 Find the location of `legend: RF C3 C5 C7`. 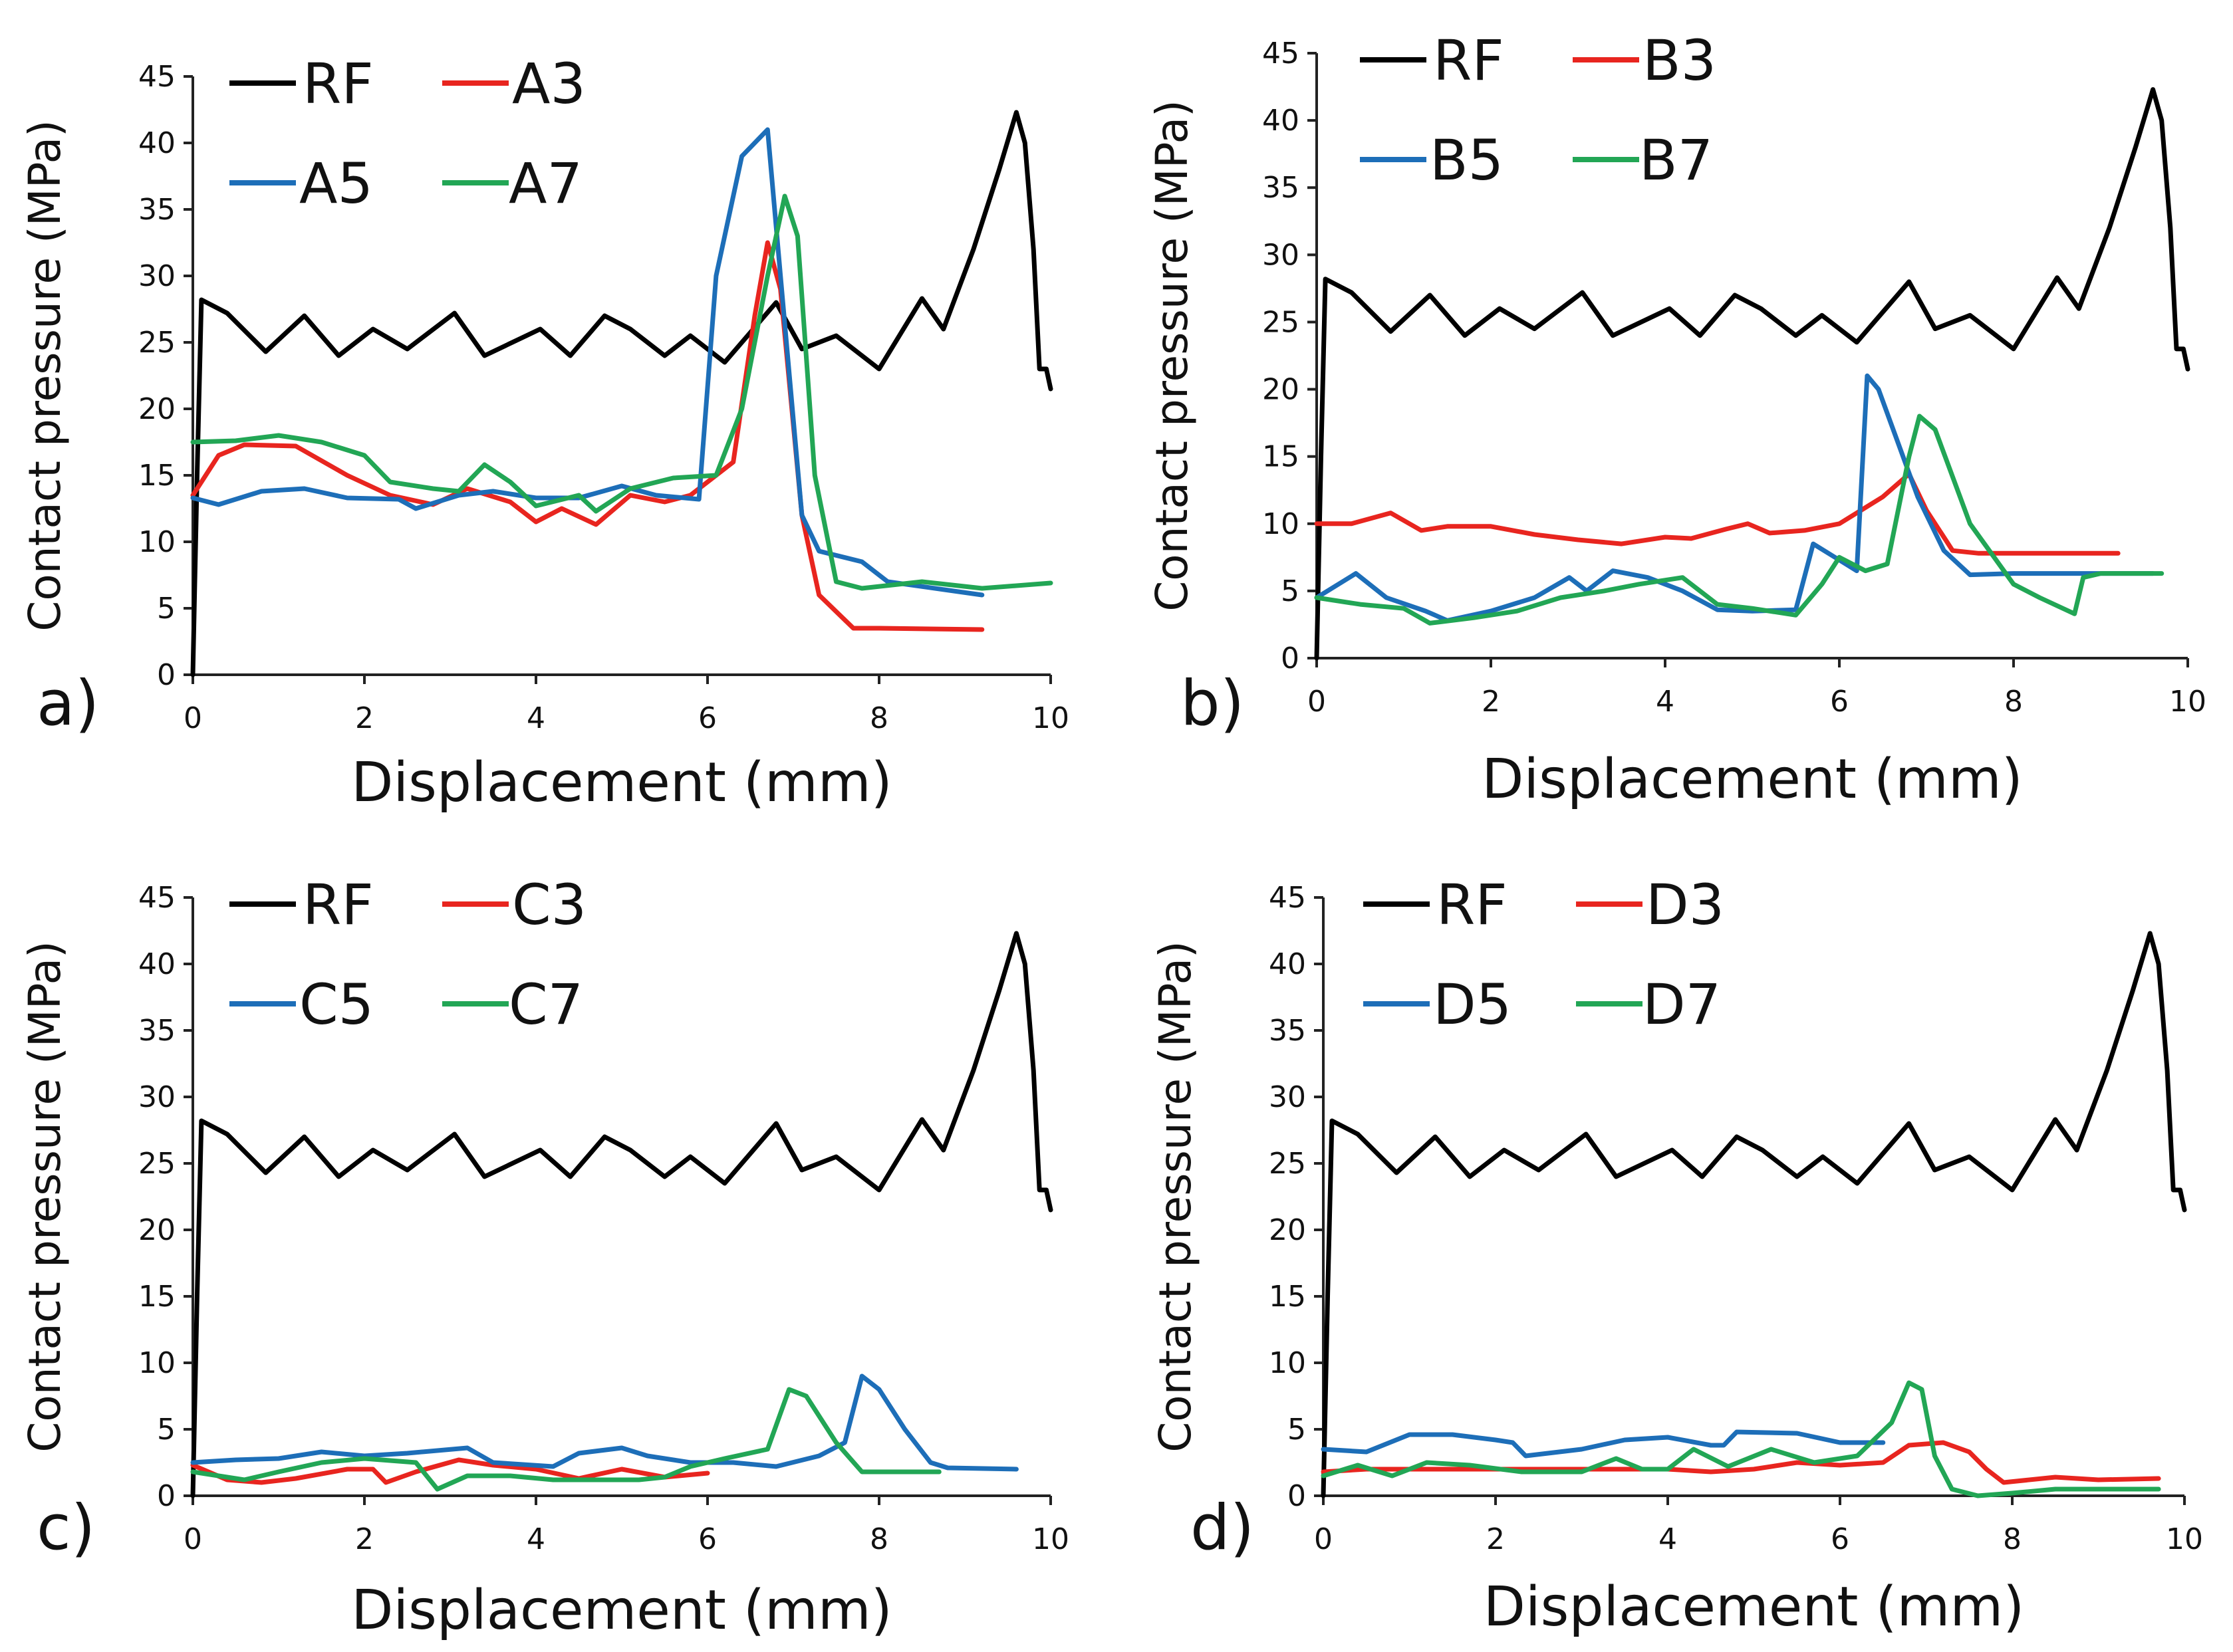

legend: RF C3 C5 C7 is located at coordinates (408, 954).